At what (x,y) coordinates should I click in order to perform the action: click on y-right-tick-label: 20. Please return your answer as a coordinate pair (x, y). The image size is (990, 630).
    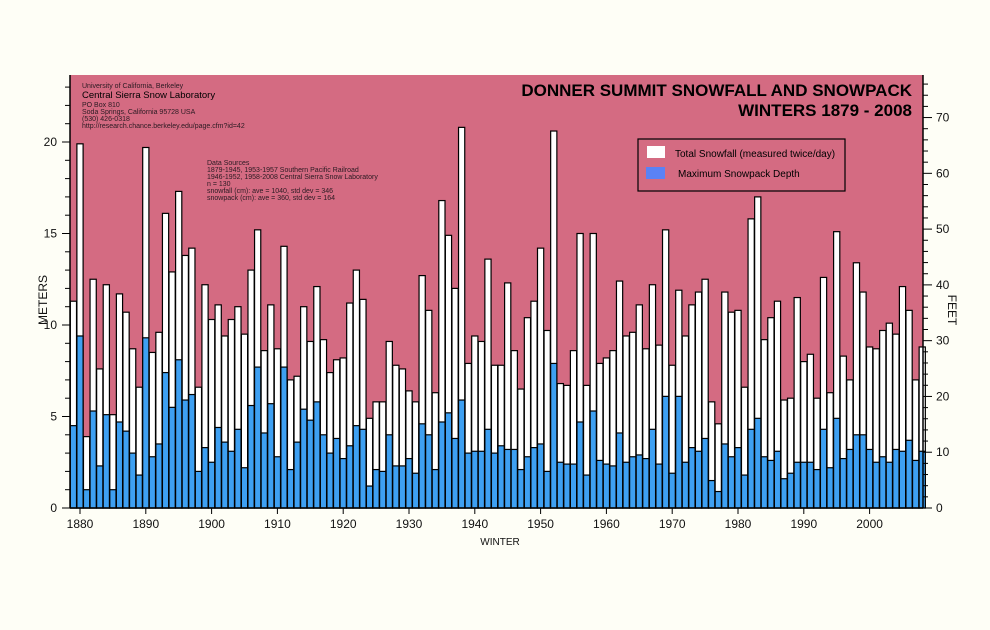
    Looking at the image, I should click on (943, 396).